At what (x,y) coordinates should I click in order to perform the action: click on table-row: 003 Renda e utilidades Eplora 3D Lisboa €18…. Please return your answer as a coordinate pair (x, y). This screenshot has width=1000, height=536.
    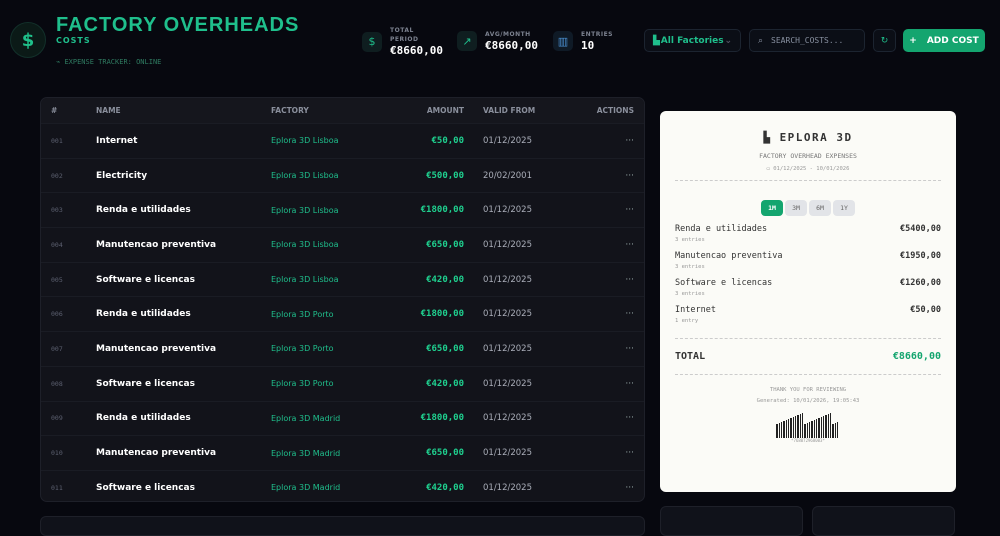
    Looking at the image, I should click on (342, 209).